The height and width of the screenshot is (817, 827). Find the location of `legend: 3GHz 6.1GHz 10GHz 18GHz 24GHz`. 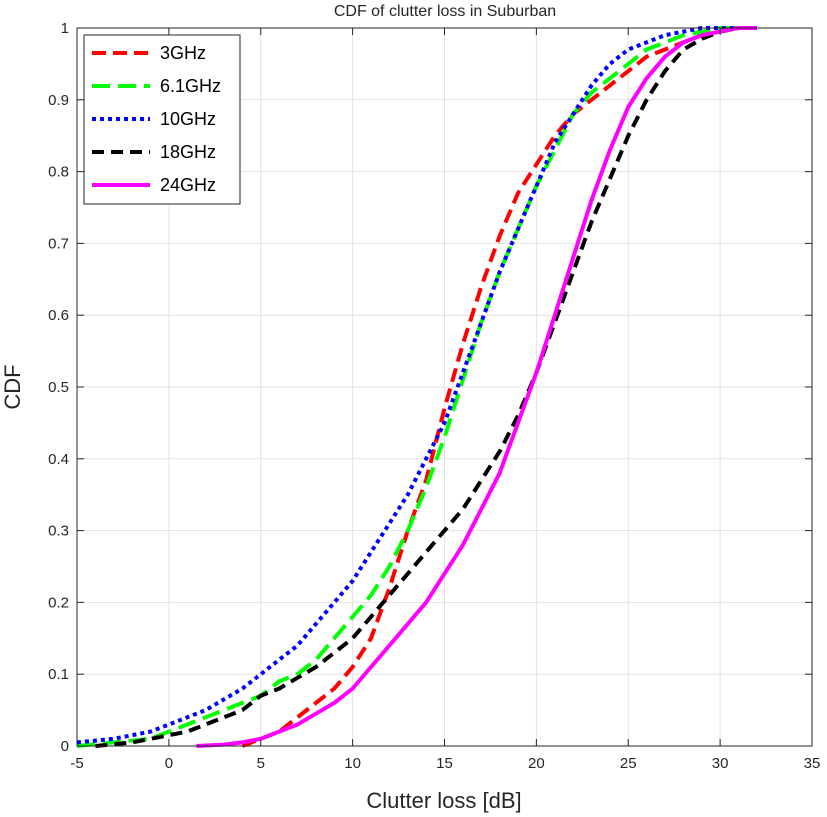

legend: 3GHz 6.1GHz 10GHz 18GHz 24GHz is located at coordinates (162, 119).